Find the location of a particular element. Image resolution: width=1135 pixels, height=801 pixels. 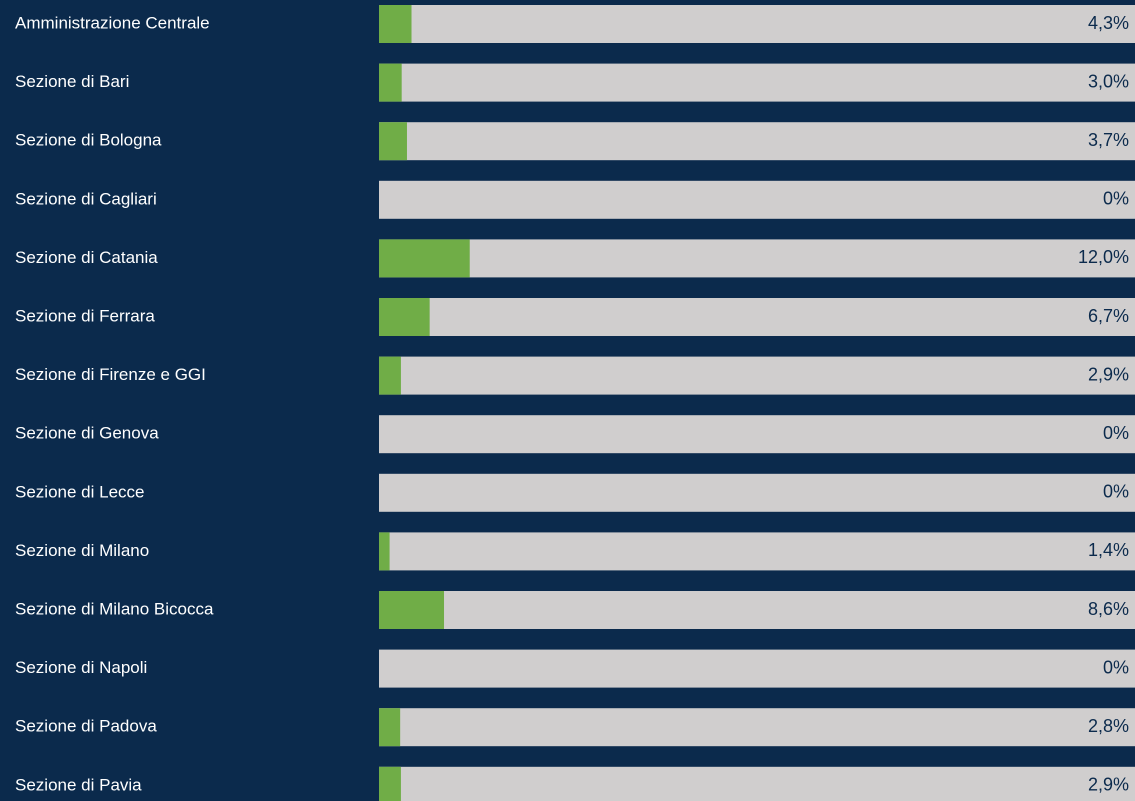

value-label: 3,0% is located at coordinates (1108, 81).